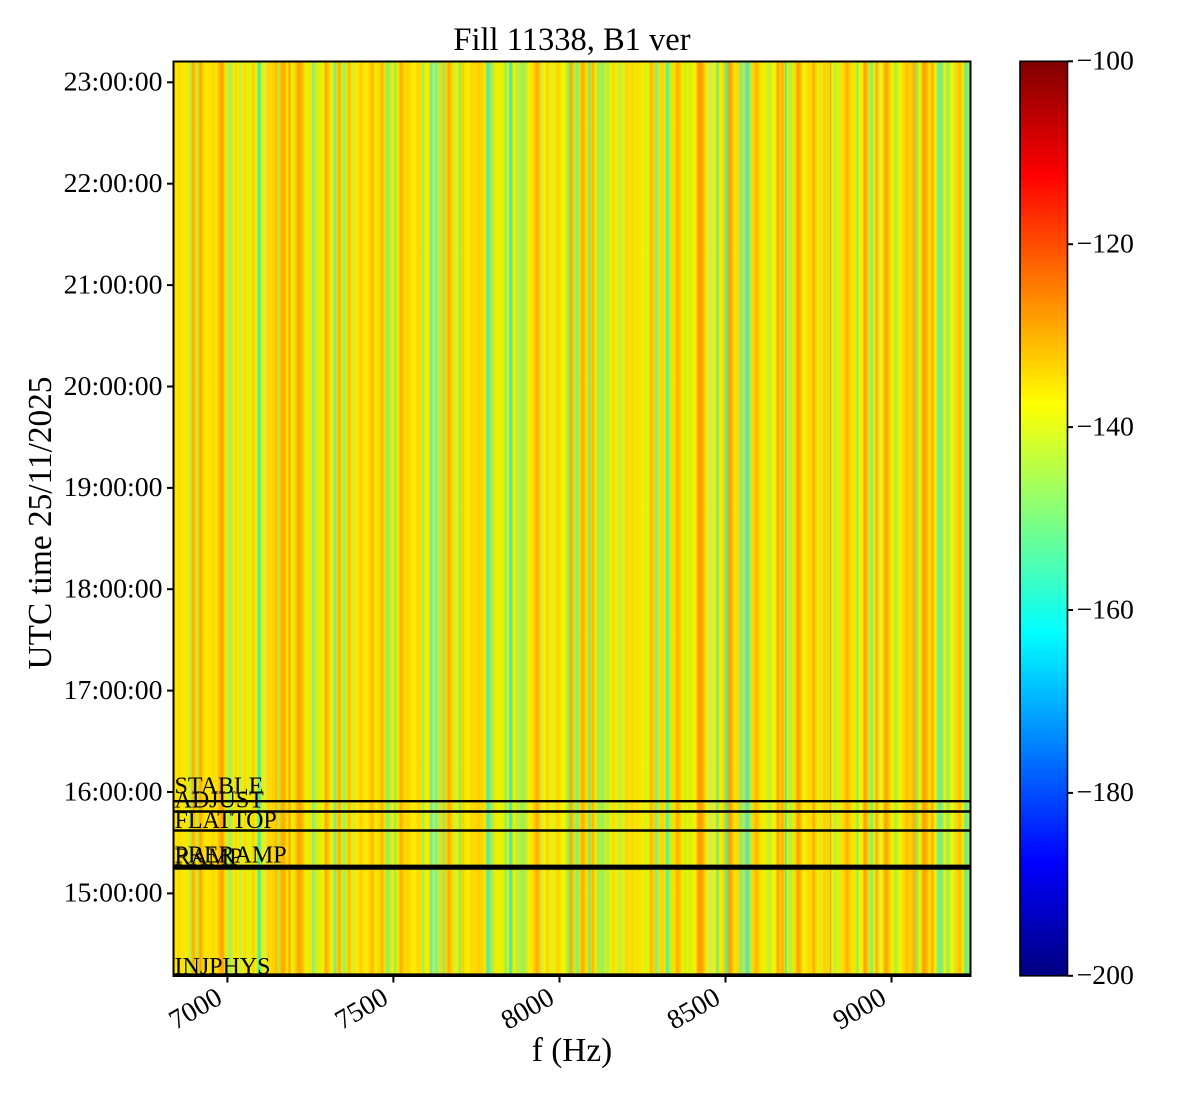  I want to click on svg-text: PRERAMP, so click(231, 856).